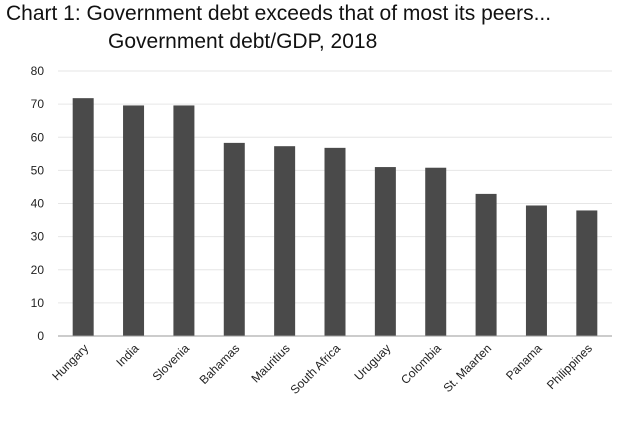 This screenshot has width=640, height=421. Describe the element at coordinates (220, 364) in the screenshot. I see `x-tick-label: Bahamas` at that location.